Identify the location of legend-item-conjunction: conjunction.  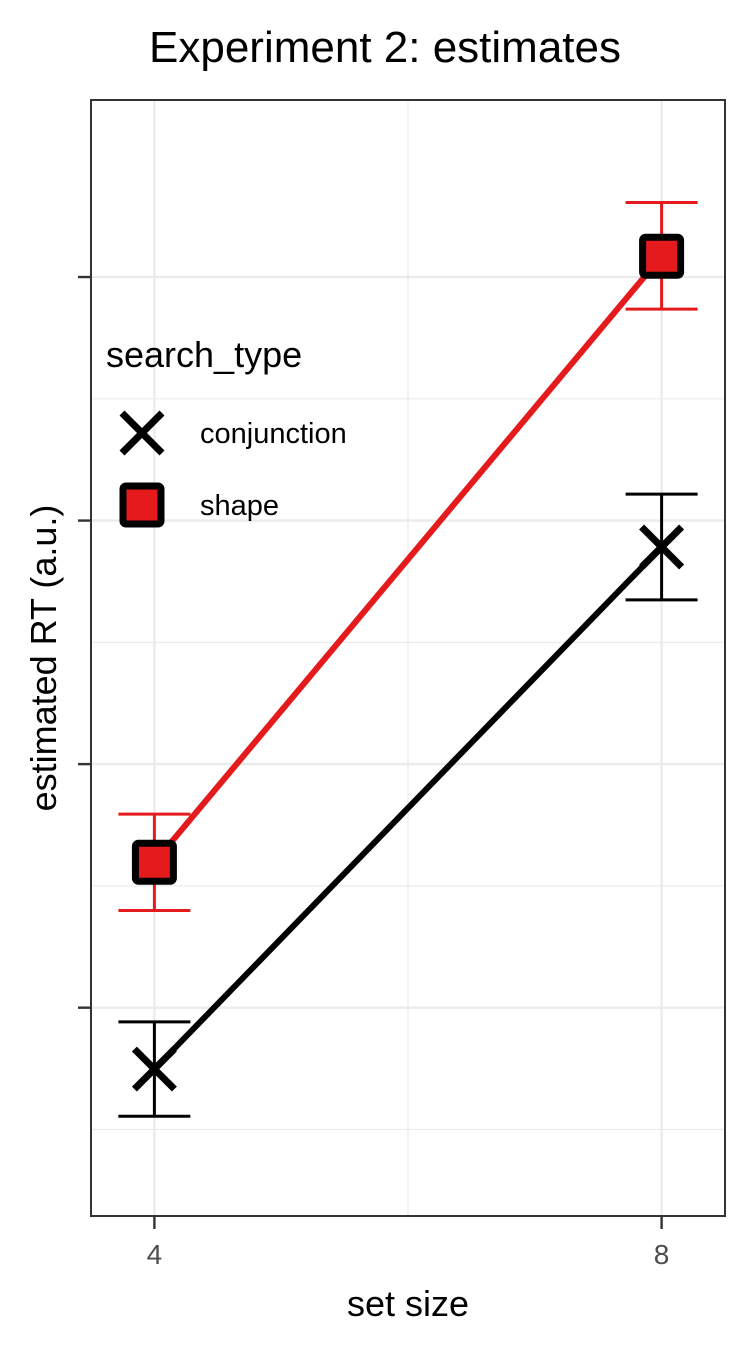
(233, 433).